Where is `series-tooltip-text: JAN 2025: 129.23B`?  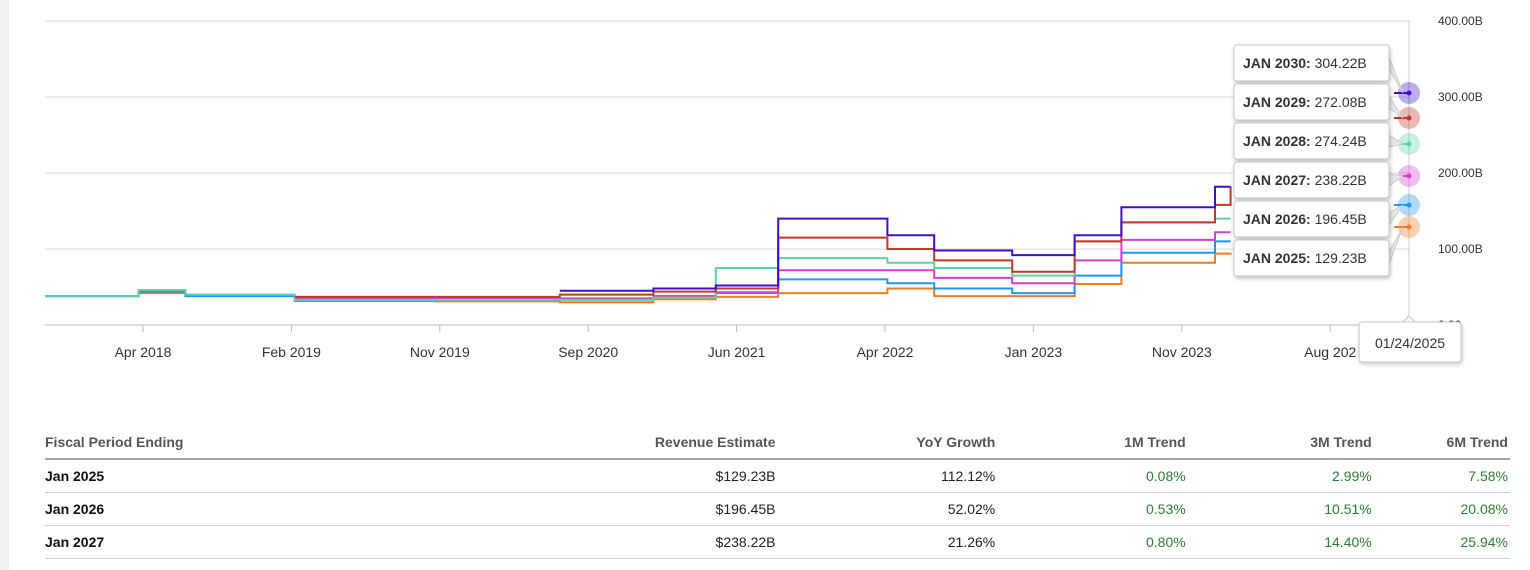
series-tooltip-text: JAN 2025: 129.23B is located at coordinates (1305, 258).